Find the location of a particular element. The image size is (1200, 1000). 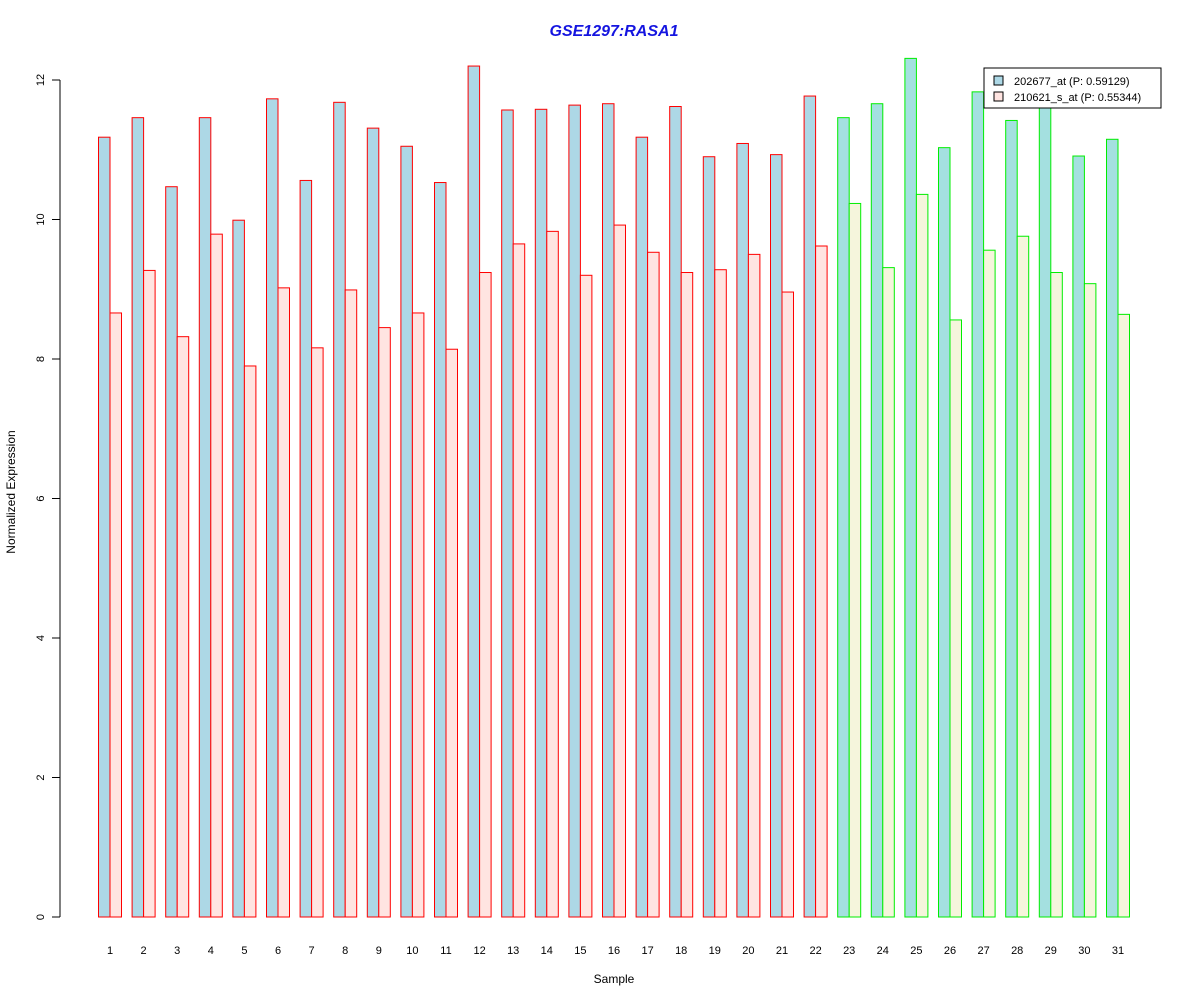

x-tick-label-31: 31 is located at coordinates (1118, 951).